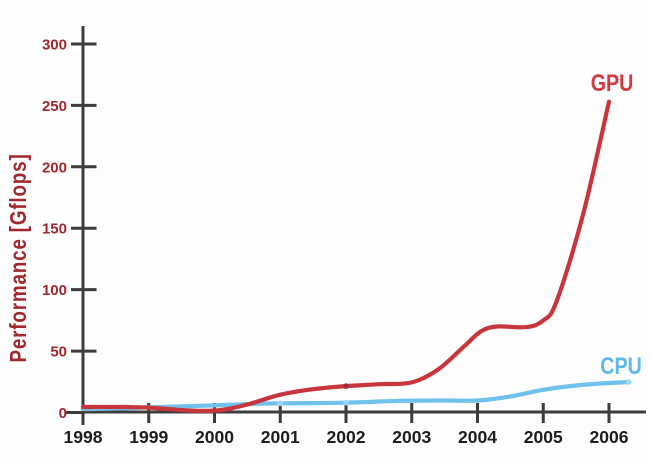  Describe the element at coordinates (63, 413) in the screenshot. I see `y-tick-label: 0` at that location.